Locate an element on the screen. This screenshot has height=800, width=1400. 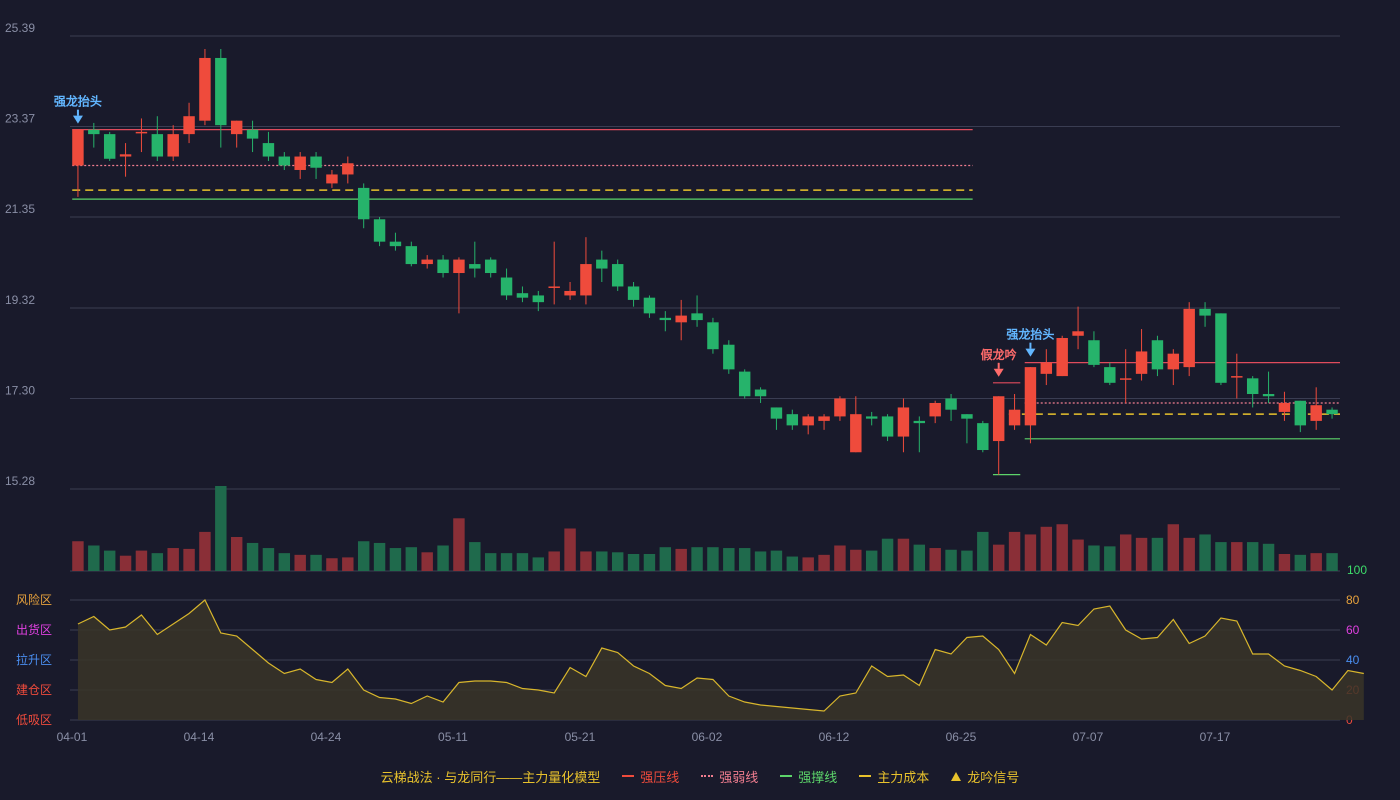
price-tick-label: 21.35 is located at coordinates (20, 209).